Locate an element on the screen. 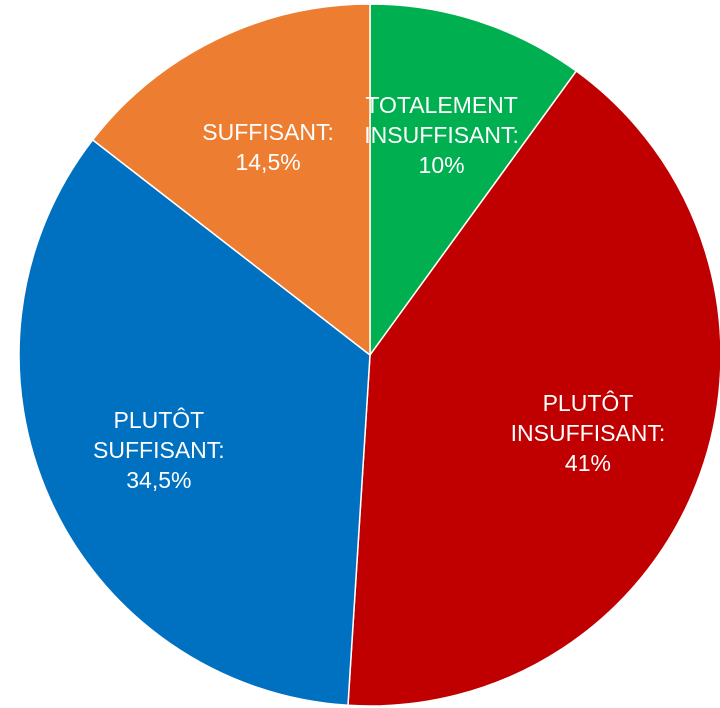 This screenshot has width=720, height=708. slice-label: SUFFISANT: 14,5% is located at coordinates (268, 147).